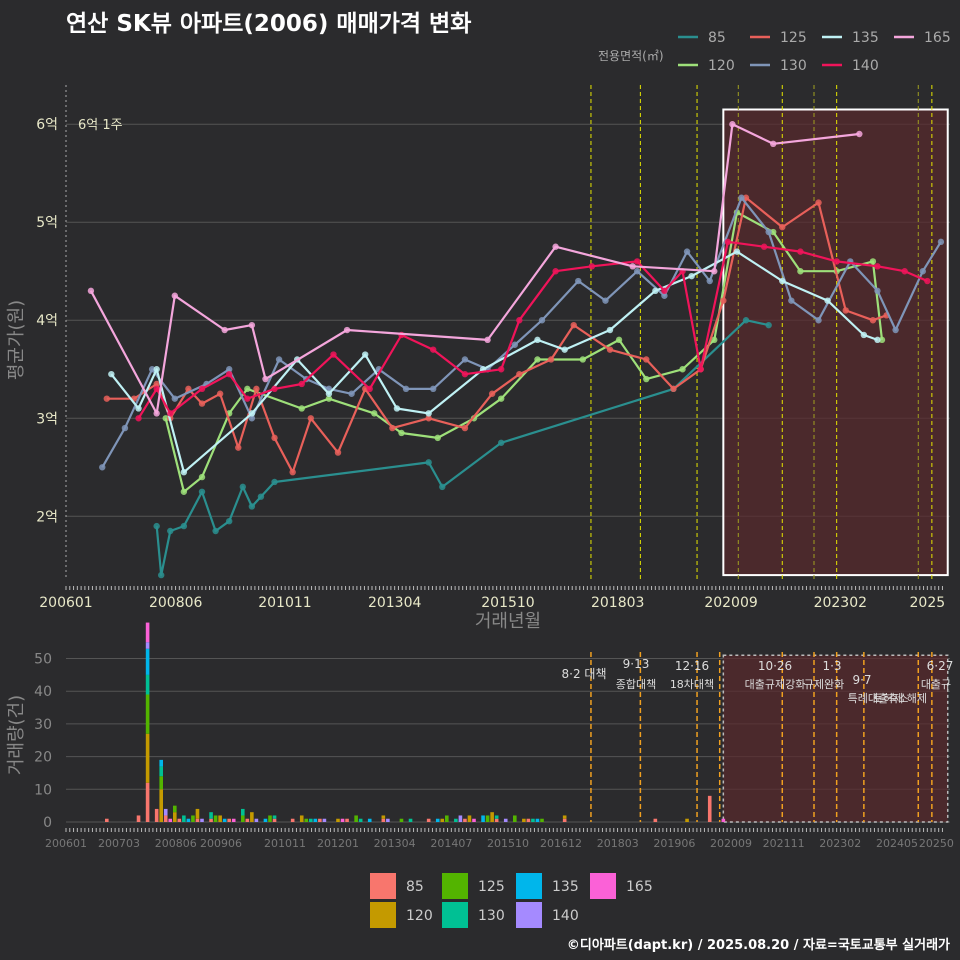  What do you see at coordinates (100, 125) in the screenshot?
I see `price-annotation-label: 6억 1주` at bounding box center [100, 125].